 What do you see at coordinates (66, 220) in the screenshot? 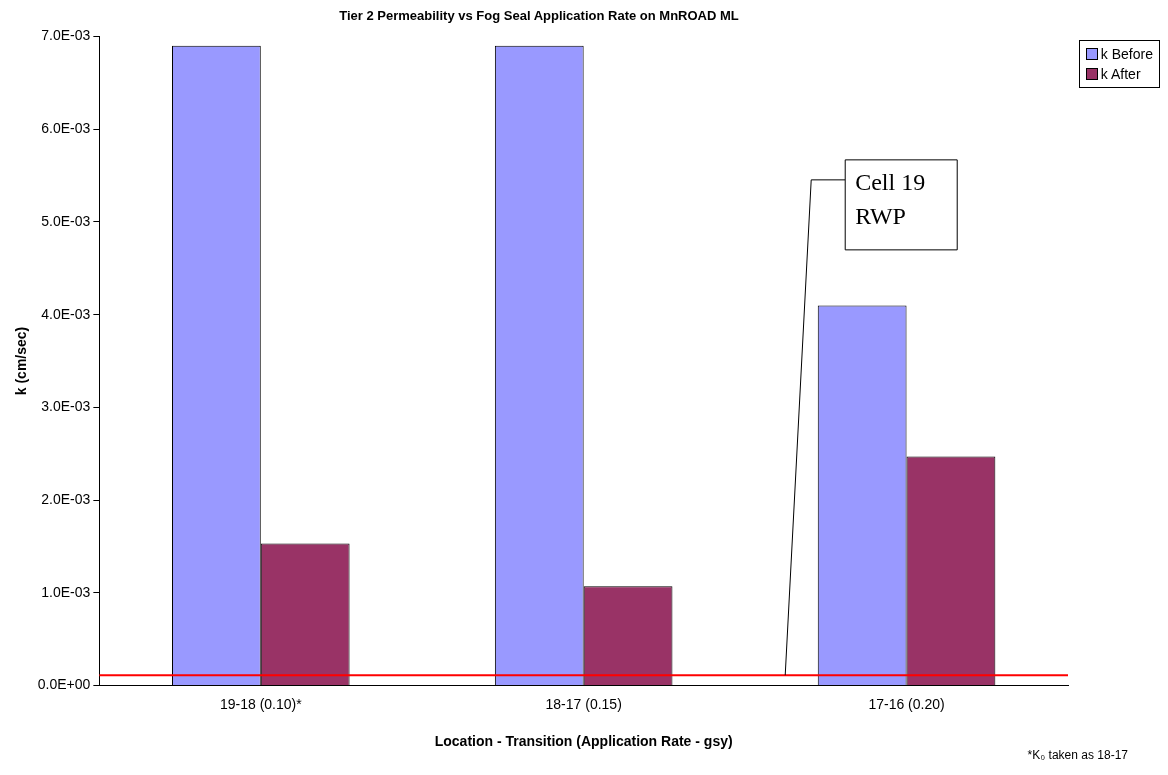
I see `y-tick-label: 5.0E-03` at bounding box center [66, 220].